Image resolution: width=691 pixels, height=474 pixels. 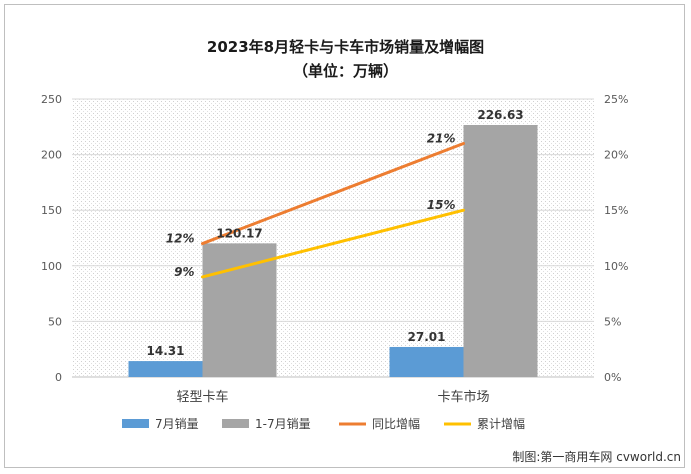 I want to click on y2-tick-label: 5%, so click(x=612, y=321).